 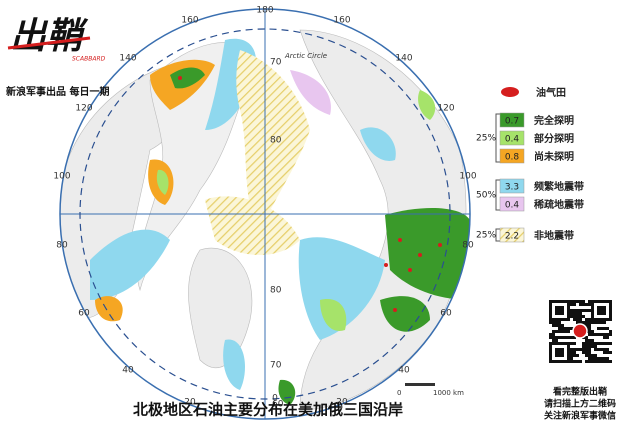 I want to click on basin-alaska-proven, so click(x=187, y=78).